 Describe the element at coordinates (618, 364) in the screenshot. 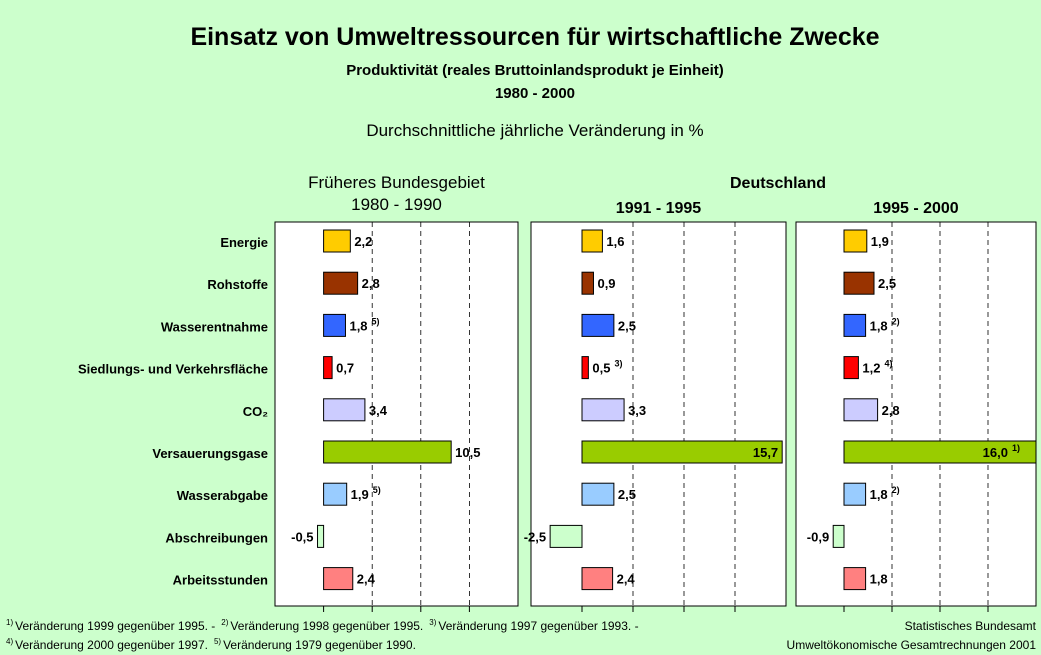

I see `value-note: 3)` at that location.